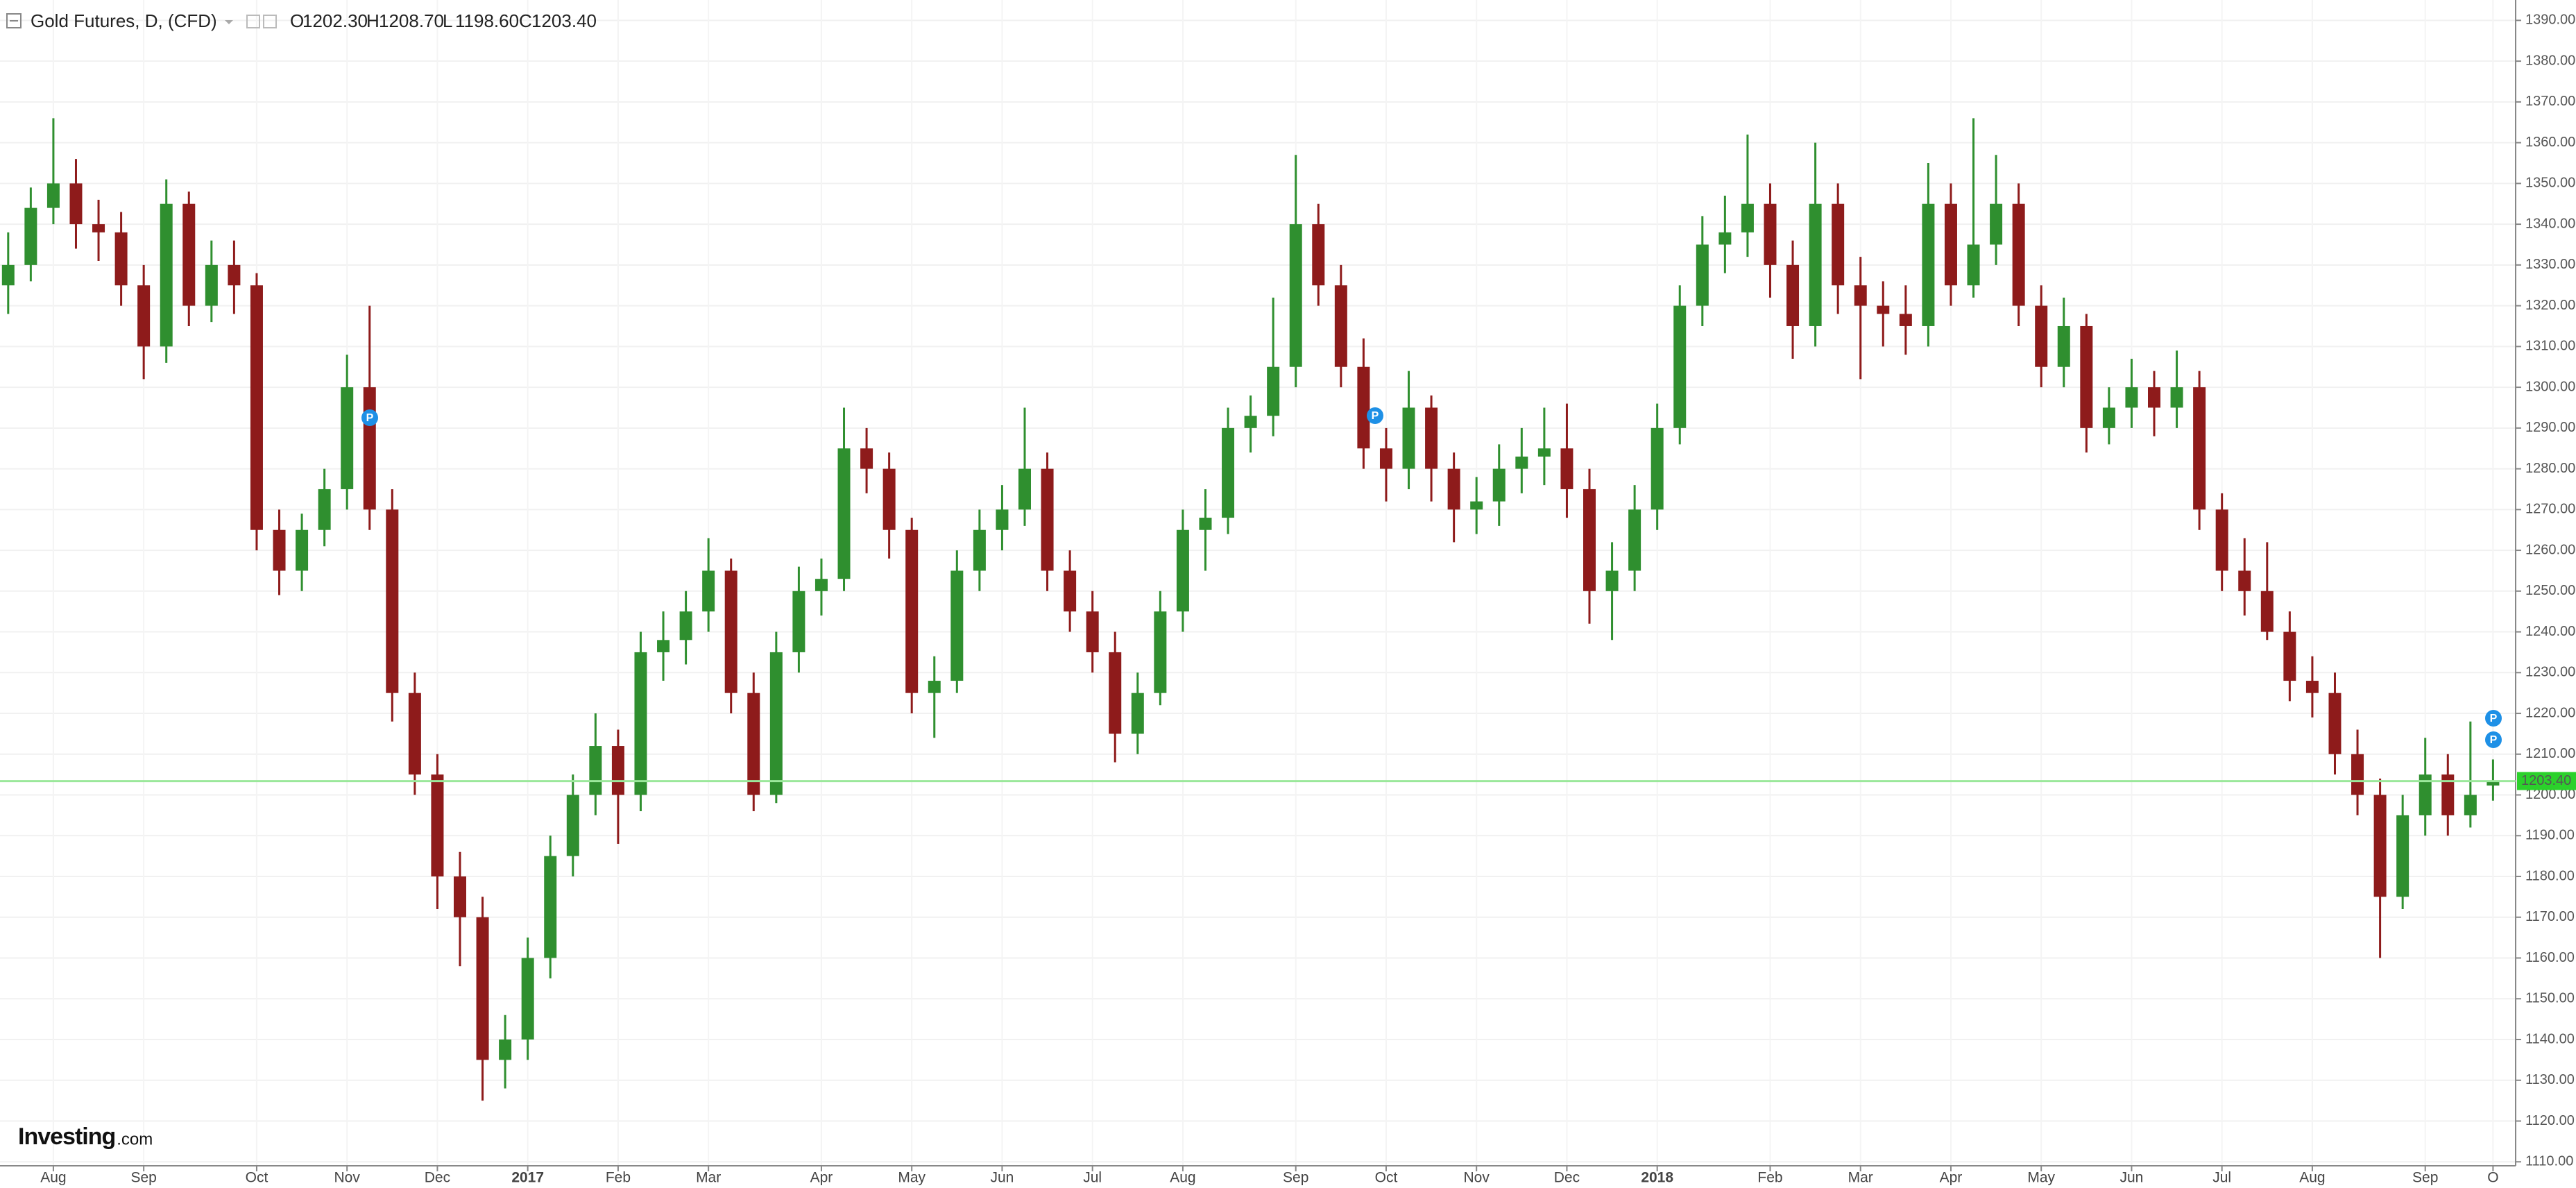 The width and height of the screenshot is (2576, 1188). I want to click on x-tick-label: Mar, so click(708, 1178).